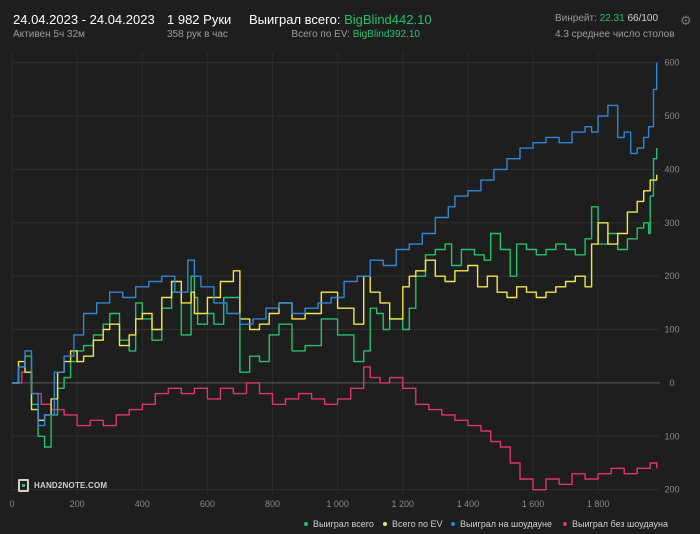  Describe the element at coordinates (402, 504) in the screenshot. I see `x-tick-label: 1 200` at that location.